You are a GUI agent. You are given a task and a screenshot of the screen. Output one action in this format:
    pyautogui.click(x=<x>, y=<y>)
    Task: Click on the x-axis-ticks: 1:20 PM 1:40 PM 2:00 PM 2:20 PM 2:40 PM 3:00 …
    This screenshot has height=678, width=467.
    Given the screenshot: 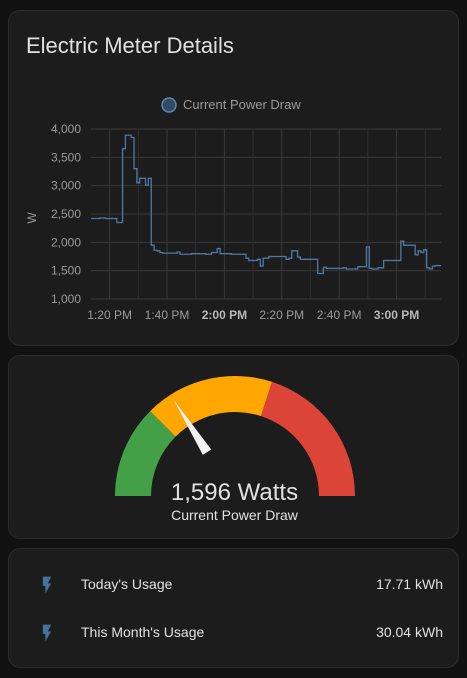 What is the action you would take?
    pyautogui.click(x=253, y=315)
    